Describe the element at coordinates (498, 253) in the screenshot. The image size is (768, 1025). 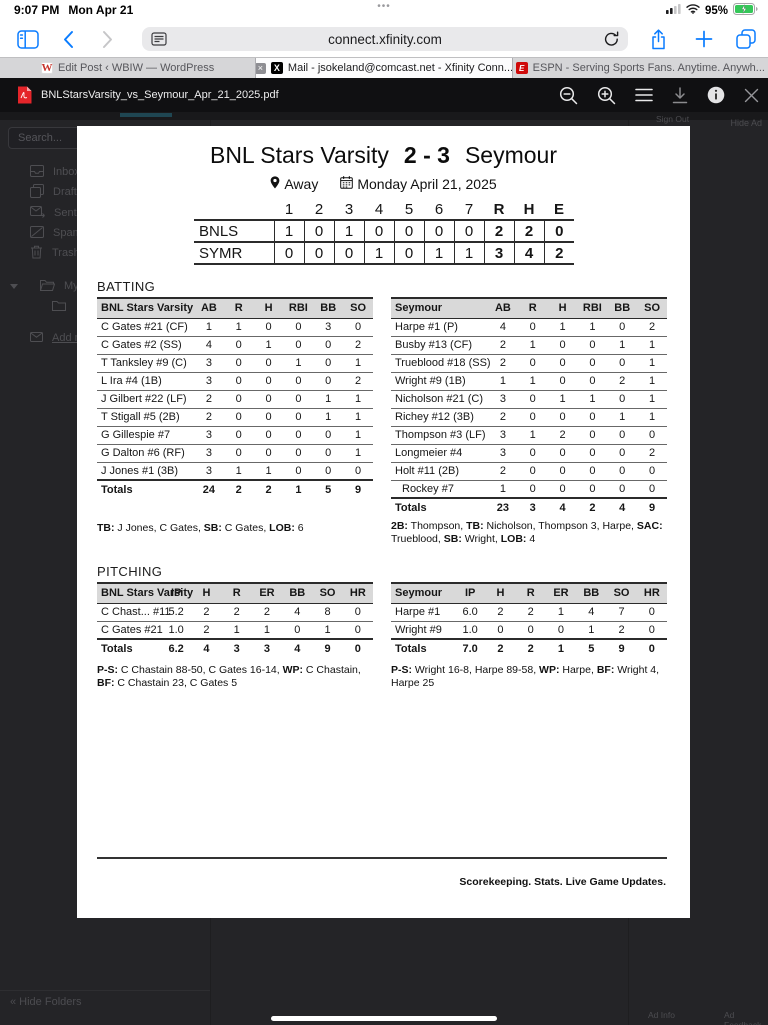
I see `rhe-value: 3` at that location.